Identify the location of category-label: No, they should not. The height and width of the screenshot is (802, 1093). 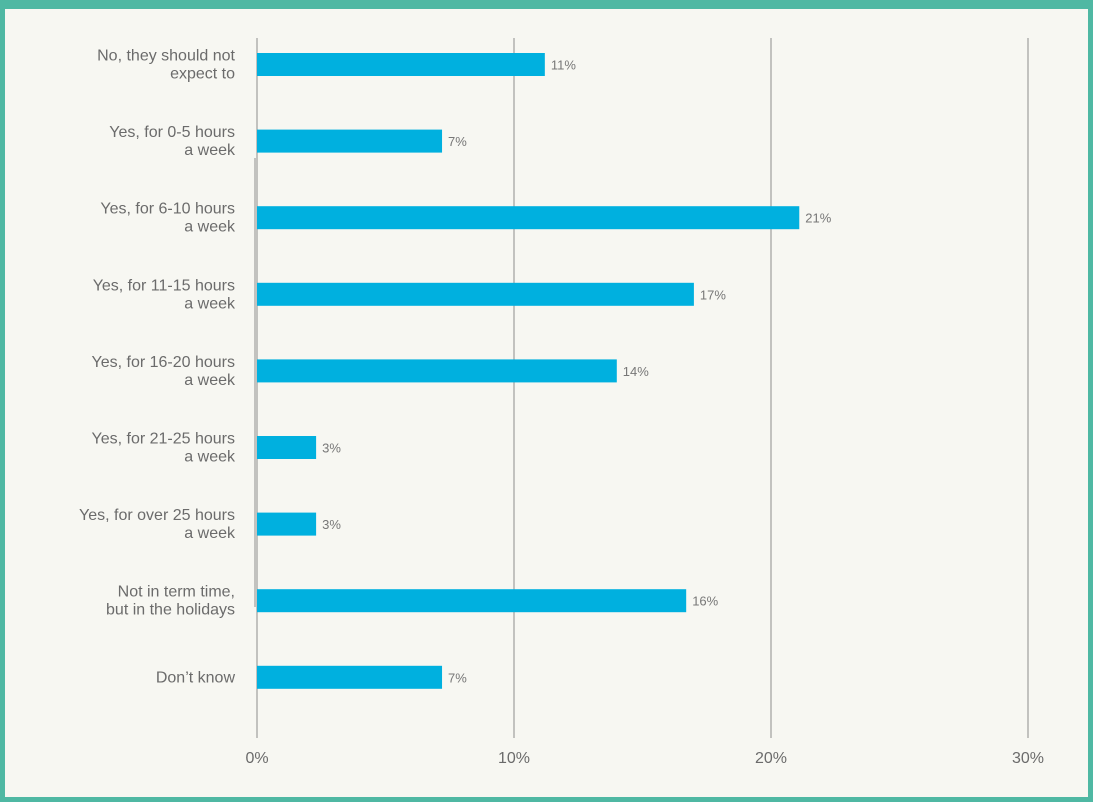
(166, 56).